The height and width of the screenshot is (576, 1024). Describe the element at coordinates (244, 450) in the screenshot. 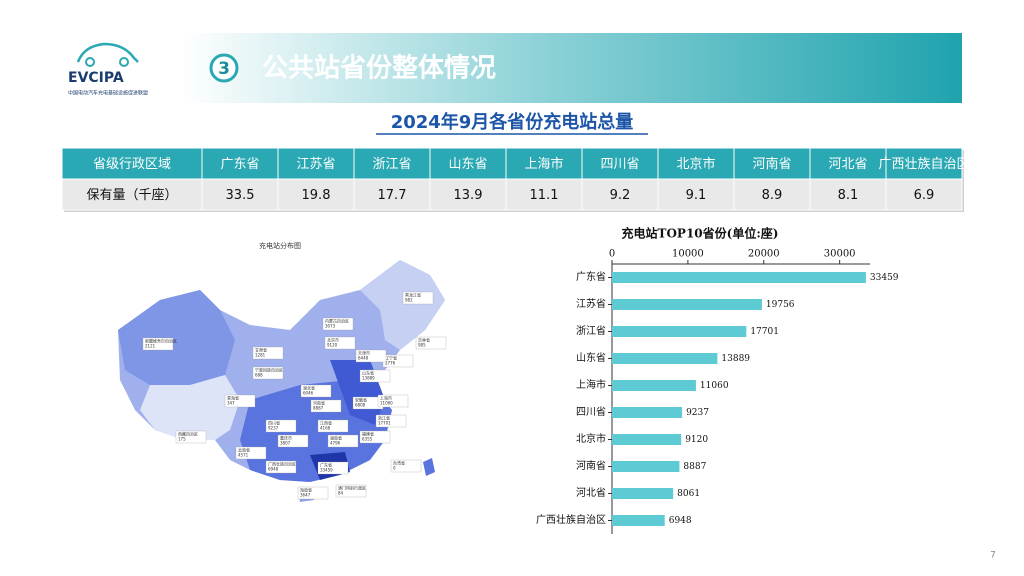

I see `map-label-name: 云南省` at that location.